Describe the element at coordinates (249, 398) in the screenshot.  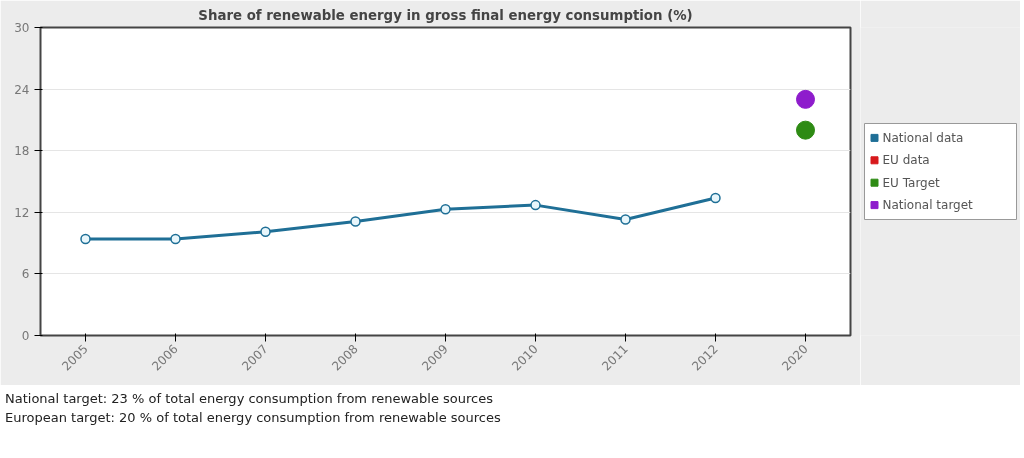
I see `text: National target: 23 % of total energy consumption from renewable sources` at that location.